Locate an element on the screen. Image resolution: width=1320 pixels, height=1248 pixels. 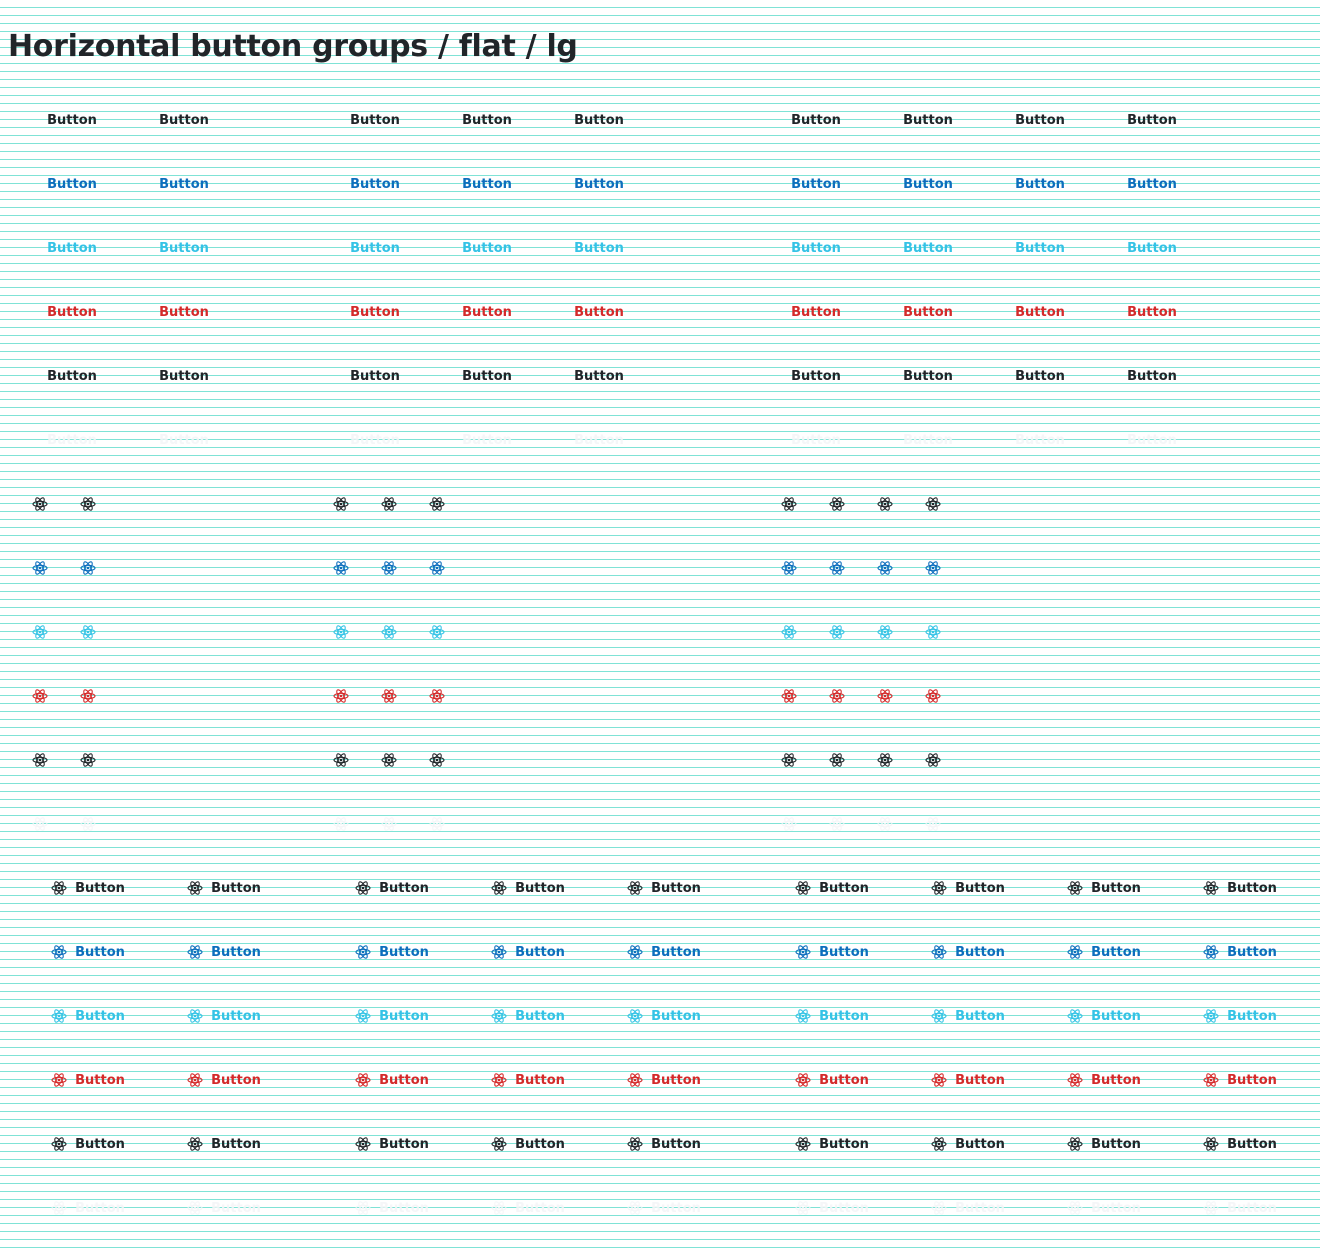
icon-and-text-light-group-of-2-button: Button is located at coordinates (88, 1208).